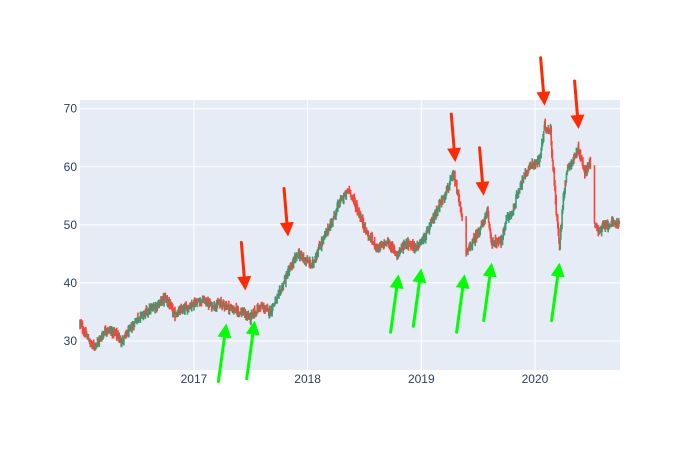 This screenshot has width=700, height=450. What do you see at coordinates (71, 341) in the screenshot?
I see `y-tick-label: 30` at bounding box center [71, 341].